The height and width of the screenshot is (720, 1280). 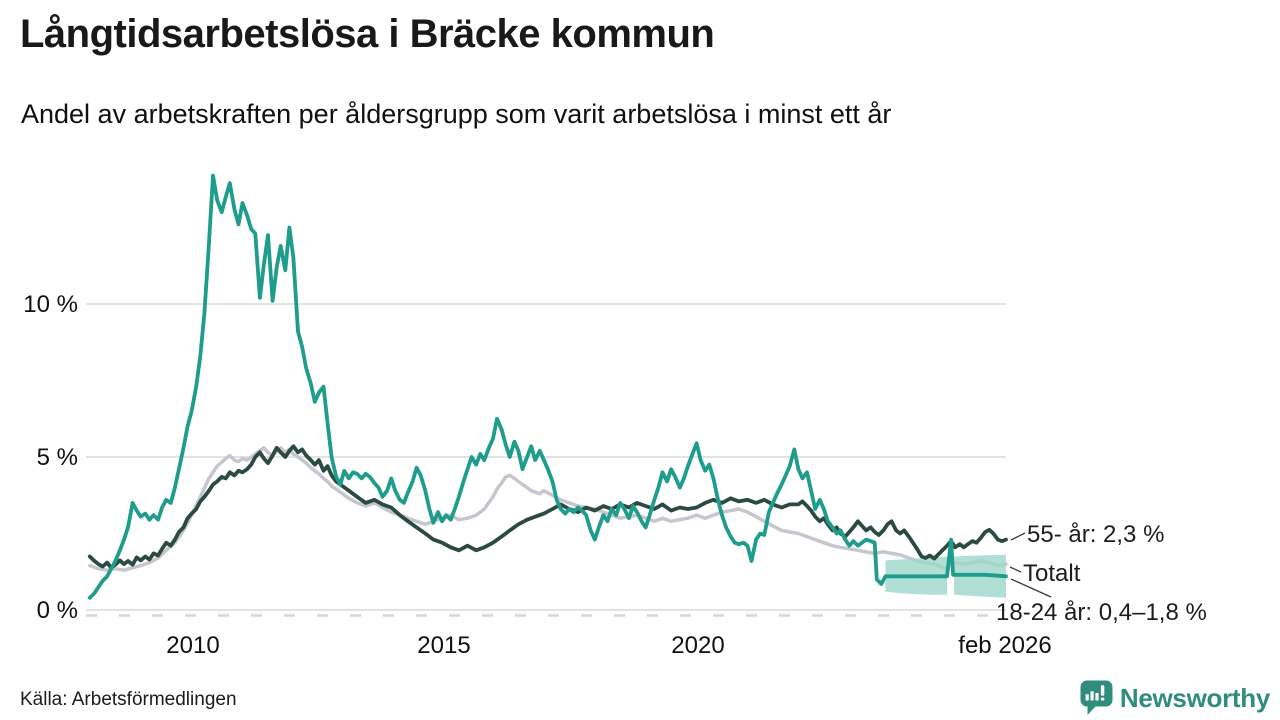 What do you see at coordinates (698, 645) in the screenshot?
I see `x-tick-label-2020: 2020` at bounding box center [698, 645].